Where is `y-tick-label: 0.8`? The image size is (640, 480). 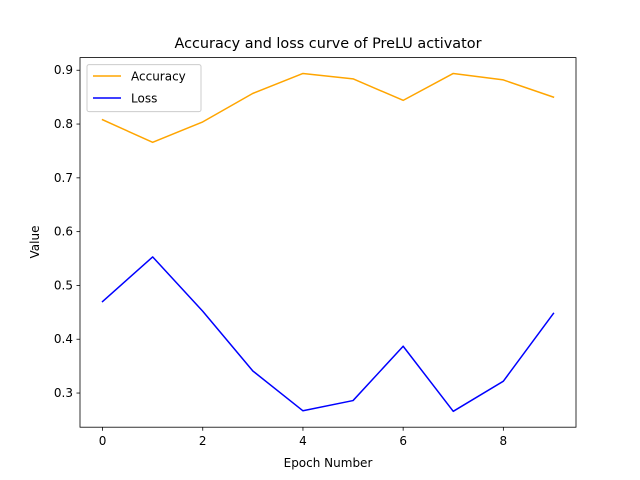 y-tick-label: 0.8 is located at coordinates (63, 124).